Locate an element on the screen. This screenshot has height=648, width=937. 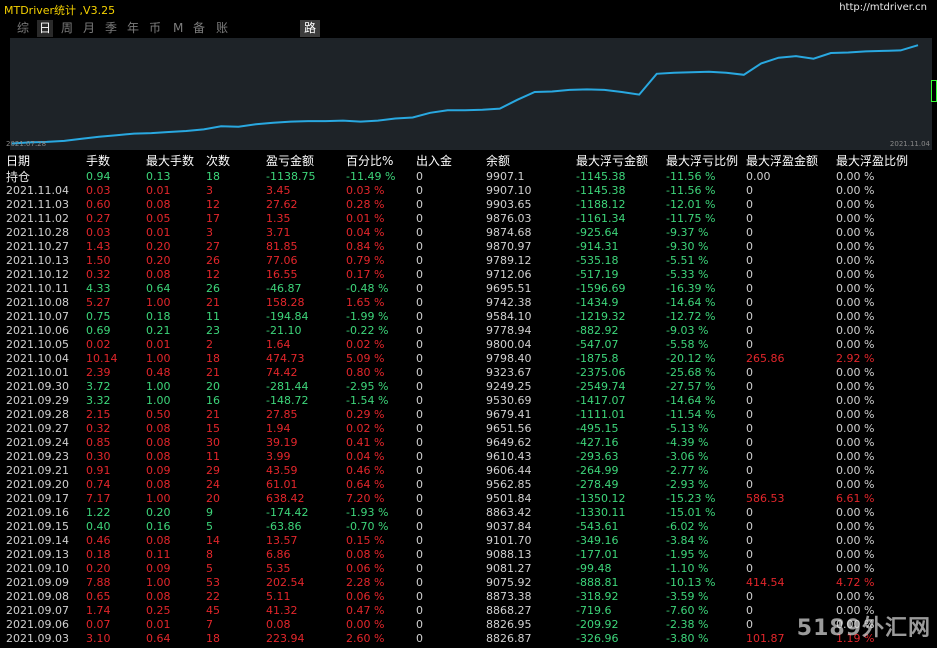
tab-summary: 综 is located at coordinates (23, 28).